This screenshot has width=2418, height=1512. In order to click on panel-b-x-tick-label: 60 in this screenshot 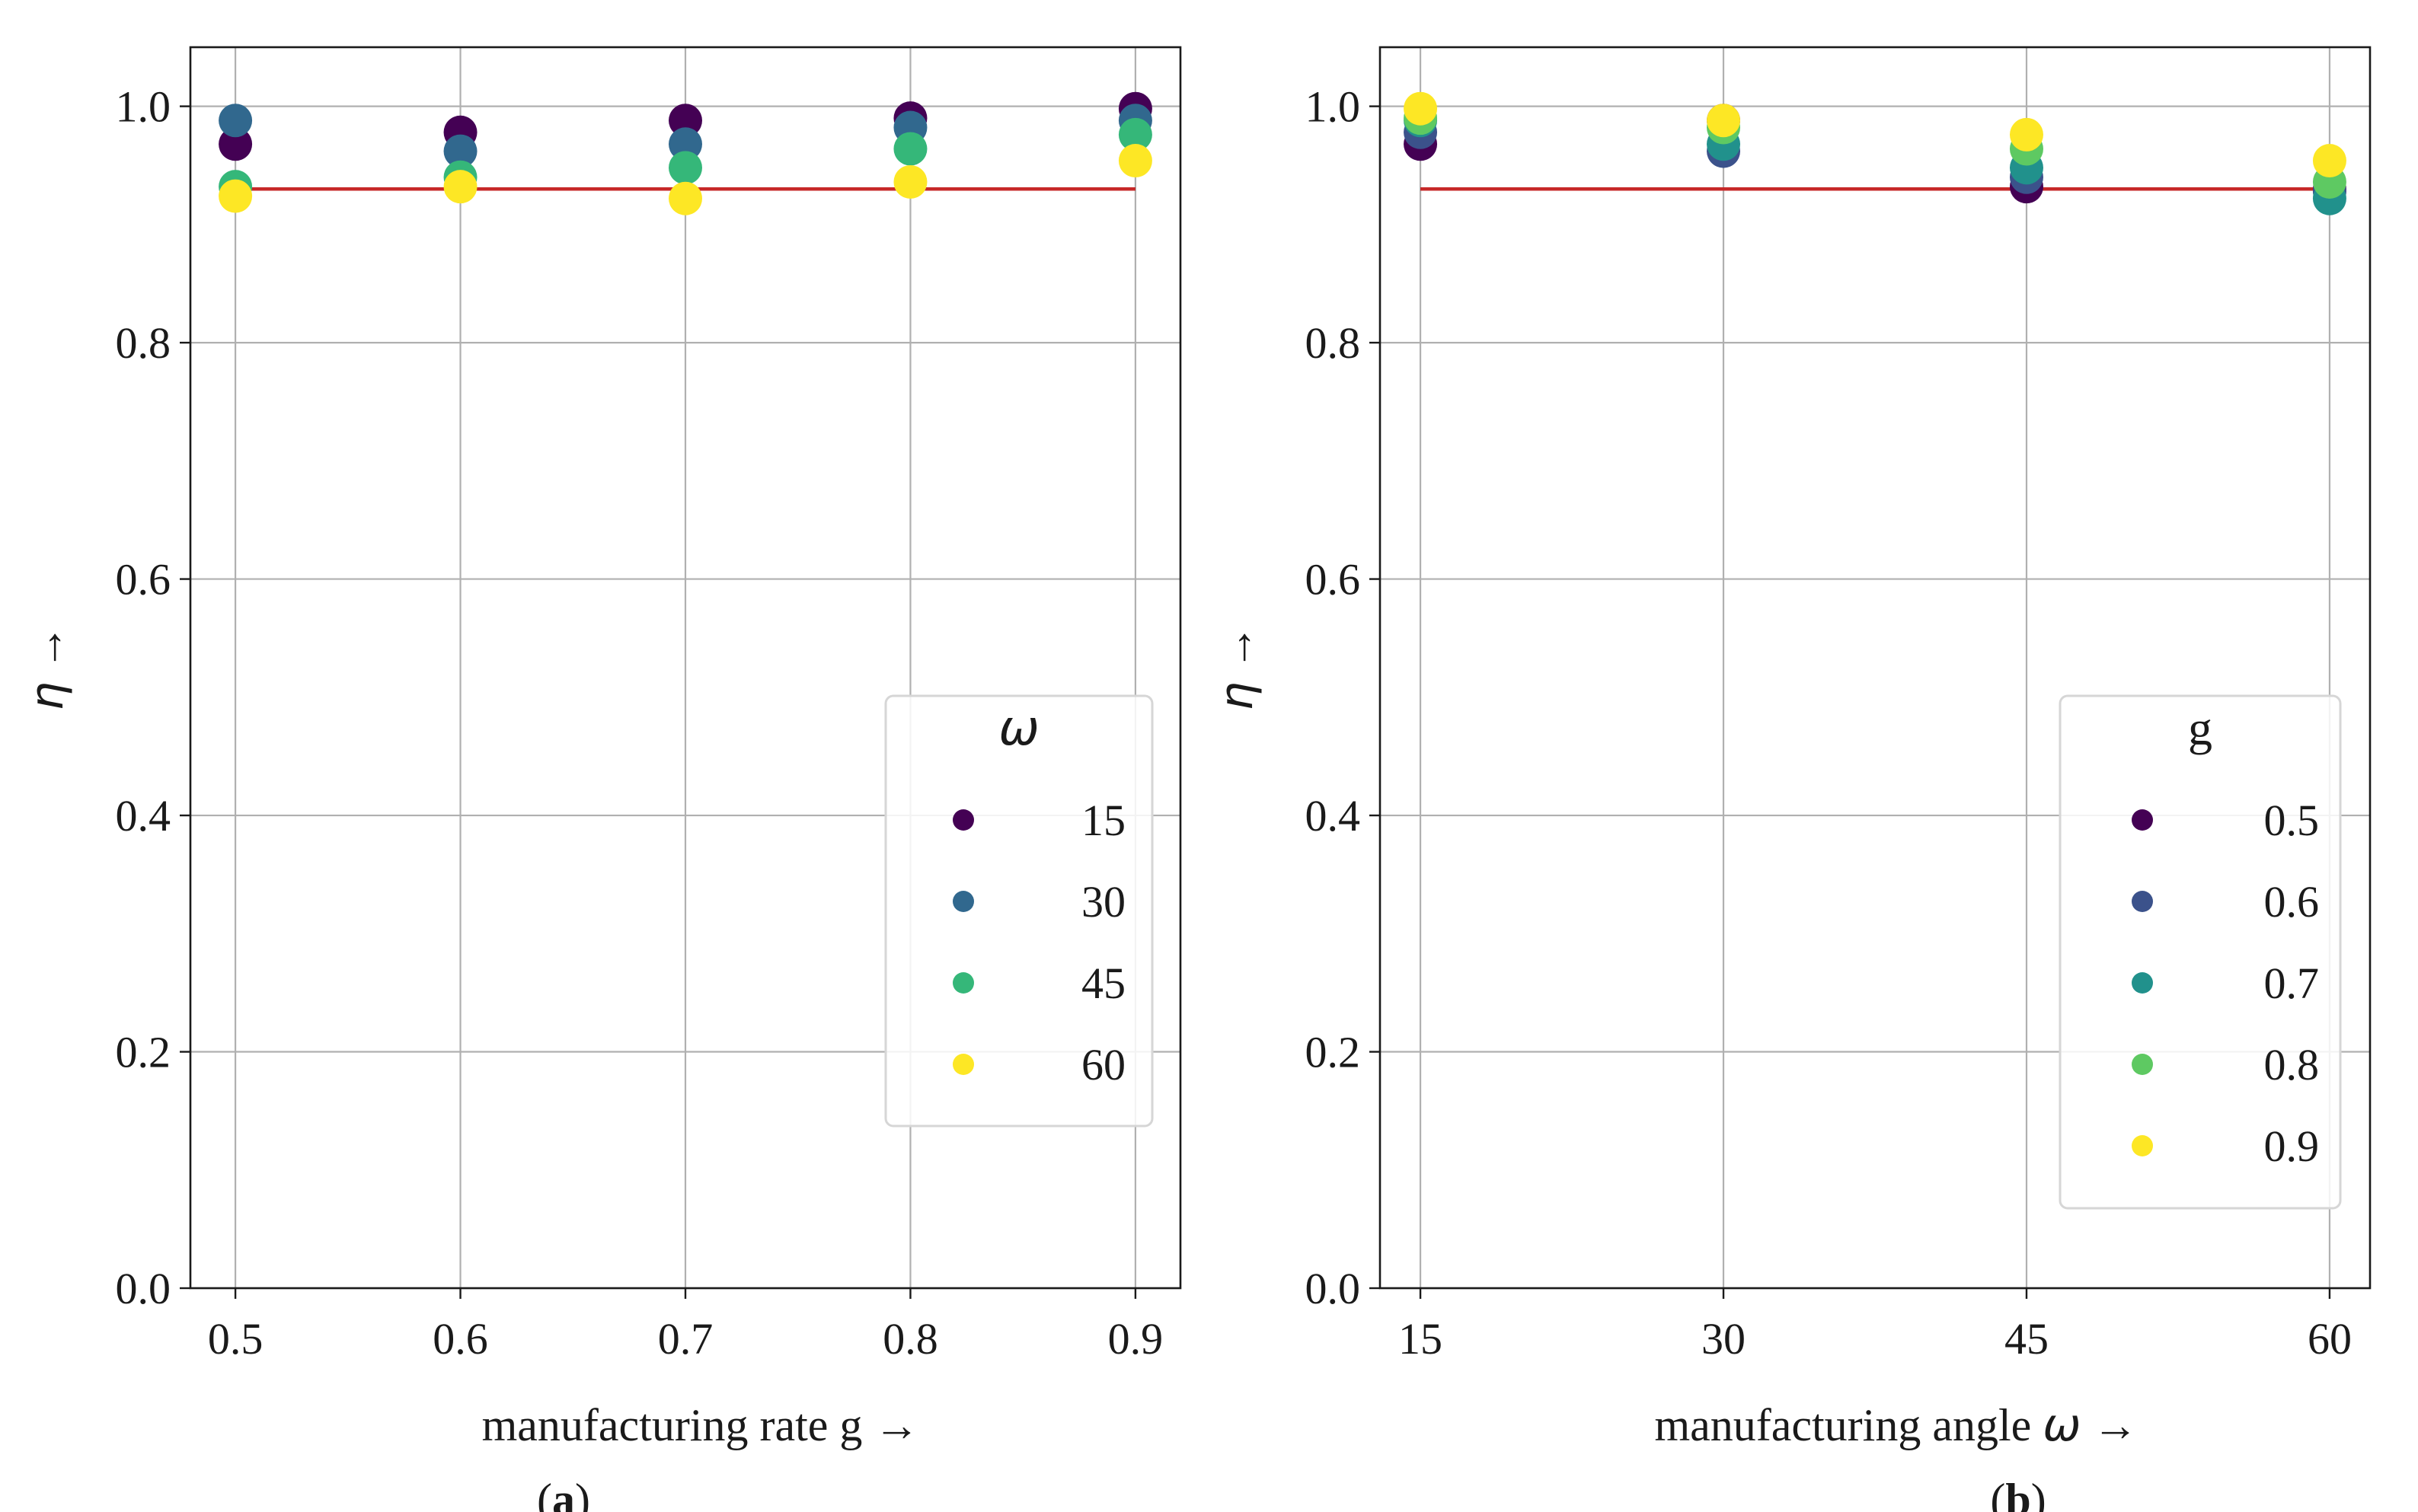, I will do `click(2330, 1339)`.